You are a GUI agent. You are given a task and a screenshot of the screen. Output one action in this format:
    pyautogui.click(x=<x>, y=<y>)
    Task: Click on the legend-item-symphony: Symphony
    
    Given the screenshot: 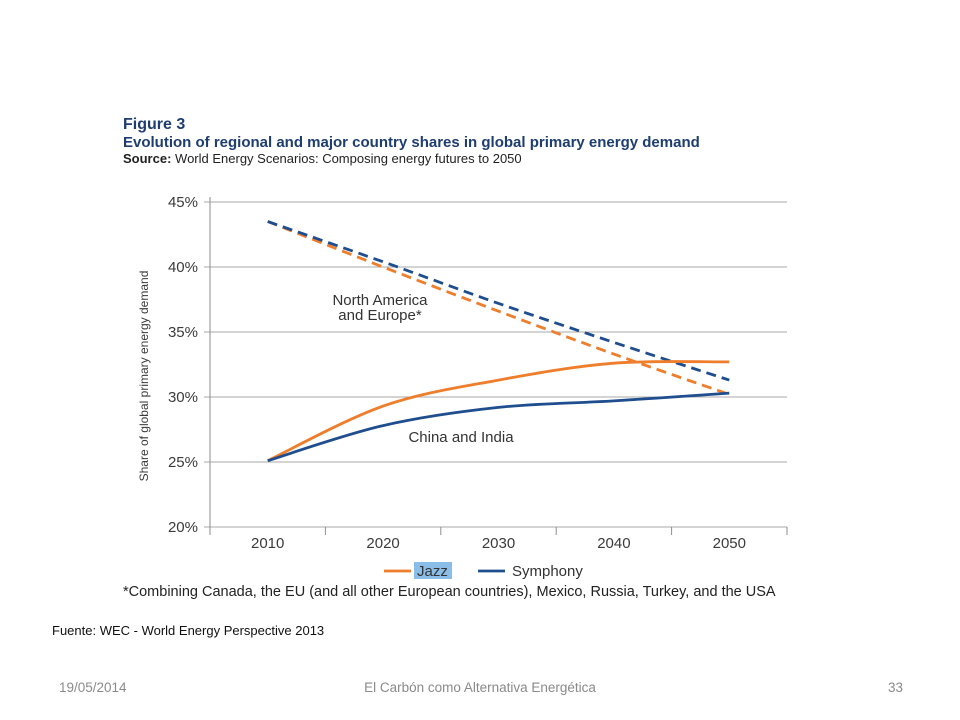 What is the action you would take?
    pyautogui.click(x=530, y=571)
    